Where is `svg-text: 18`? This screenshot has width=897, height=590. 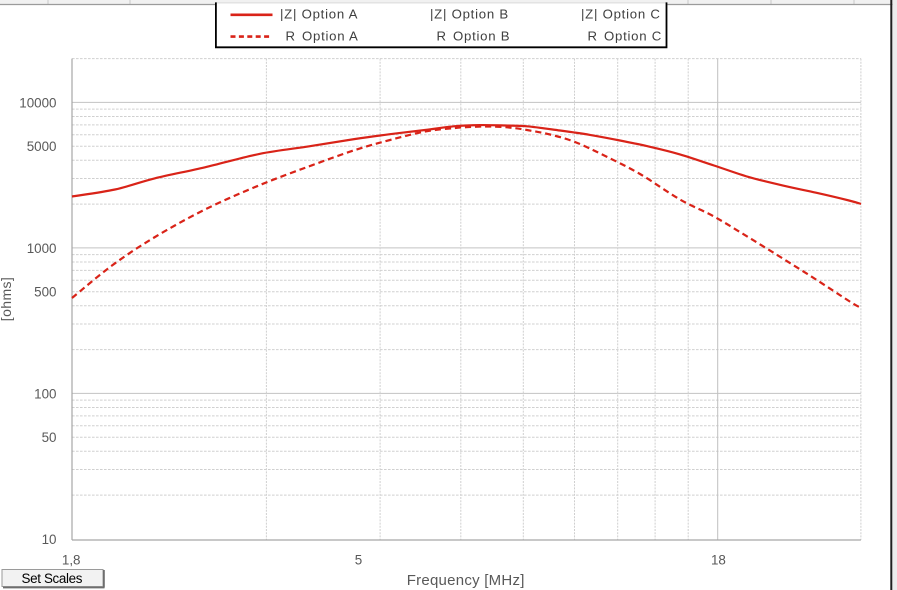 svg-text: 18 is located at coordinates (718, 560).